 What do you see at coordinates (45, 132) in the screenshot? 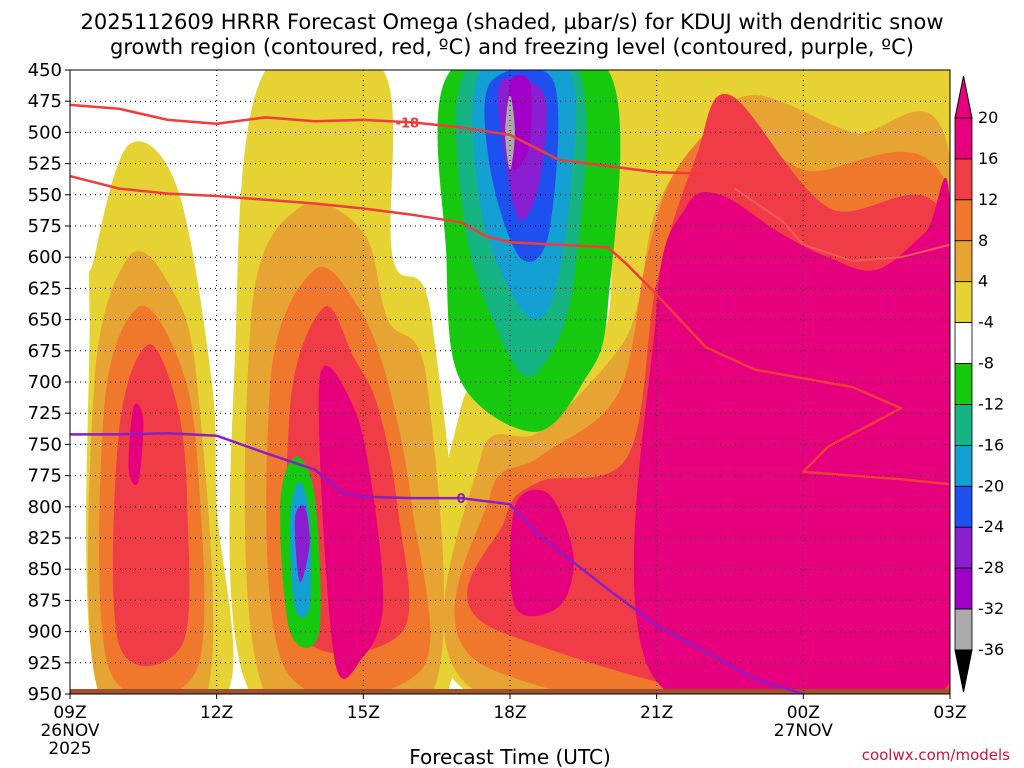
I see `y-tick-label-500: 500` at bounding box center [45, 132].